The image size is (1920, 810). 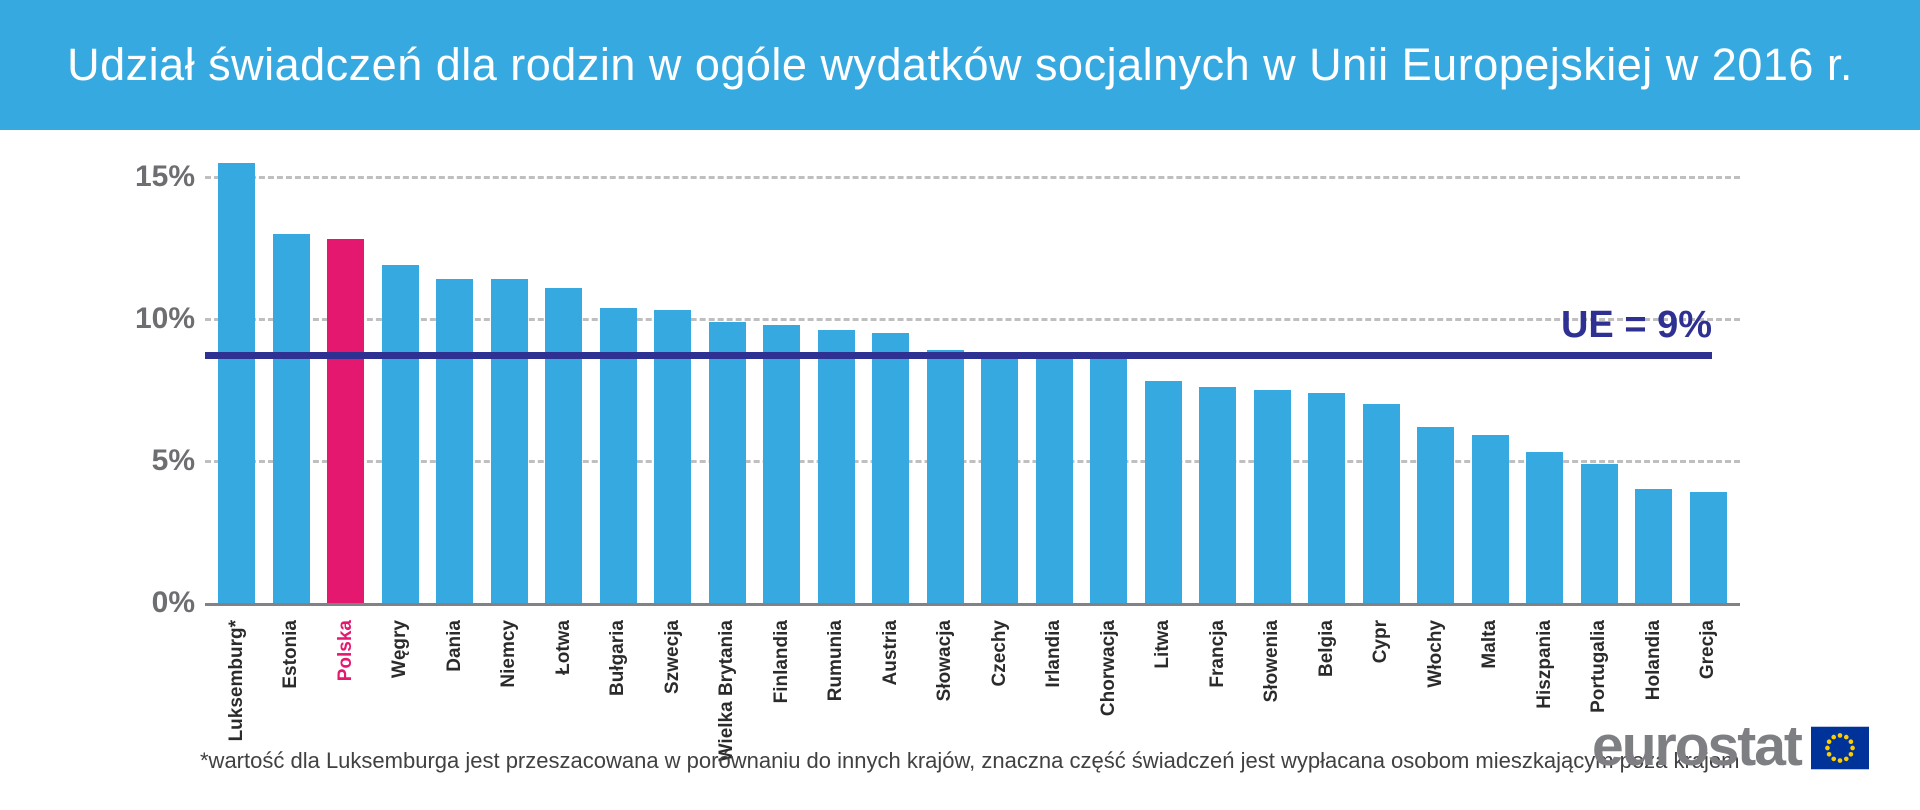 I want to click on eurostat-logo: eurostat, so click(x=1730, y=746).